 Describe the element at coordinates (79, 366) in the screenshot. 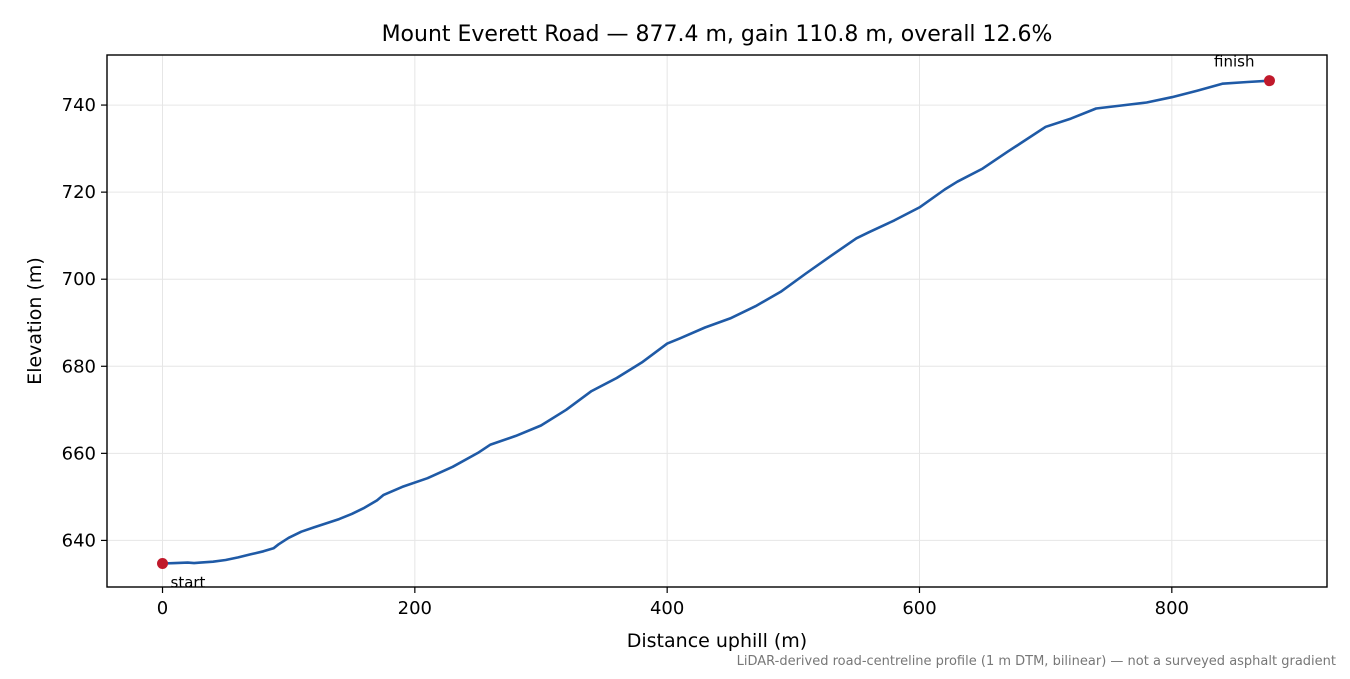

I see `y-tick-label: 680` at that location.